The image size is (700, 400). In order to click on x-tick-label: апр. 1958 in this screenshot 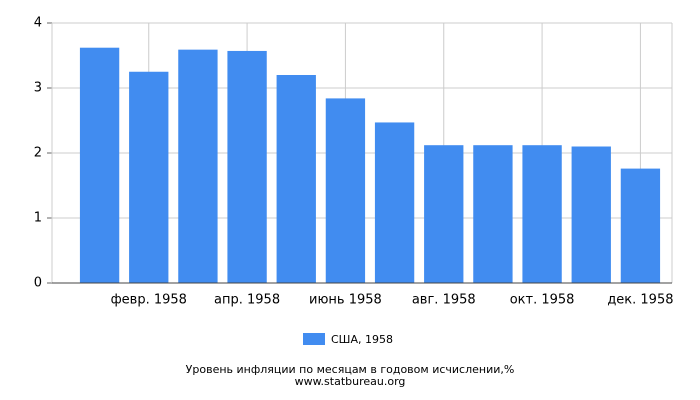, I will do `click(247, 300)`.